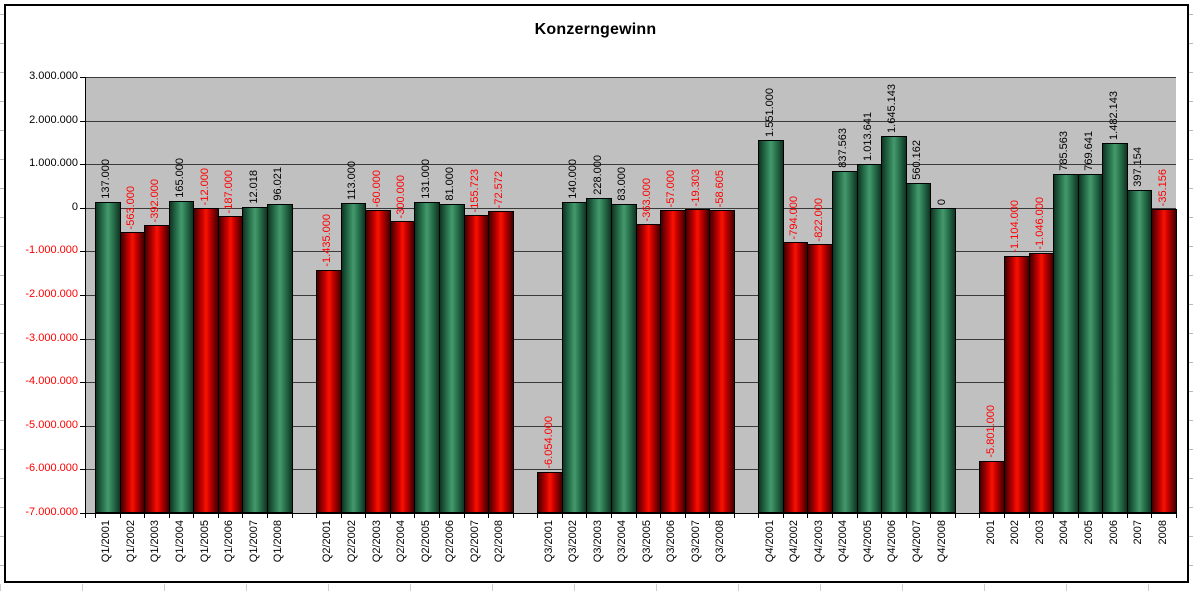  I want to click on bar-Q3/2003, so click(599, 355).